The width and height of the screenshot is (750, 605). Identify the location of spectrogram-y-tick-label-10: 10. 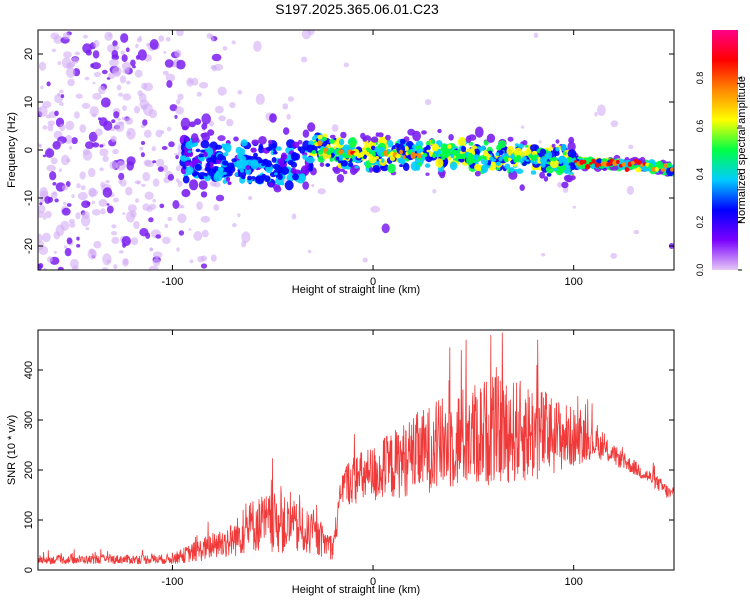
(29, 102).